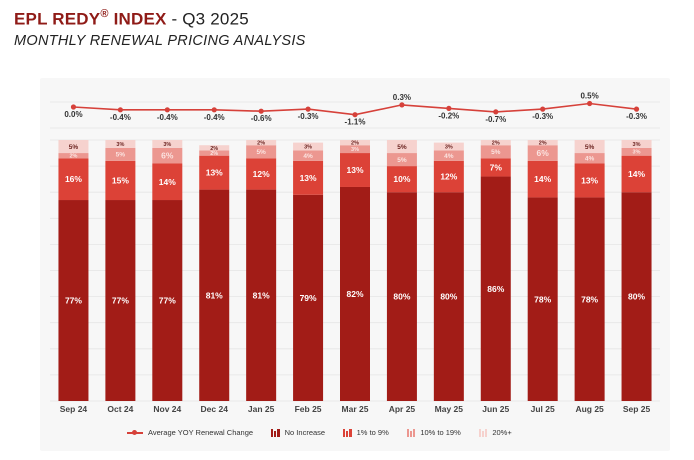 The image size is (694, 460). I want to click on legend-item-line: Average YOY Renewal Change, so click(190, 432).